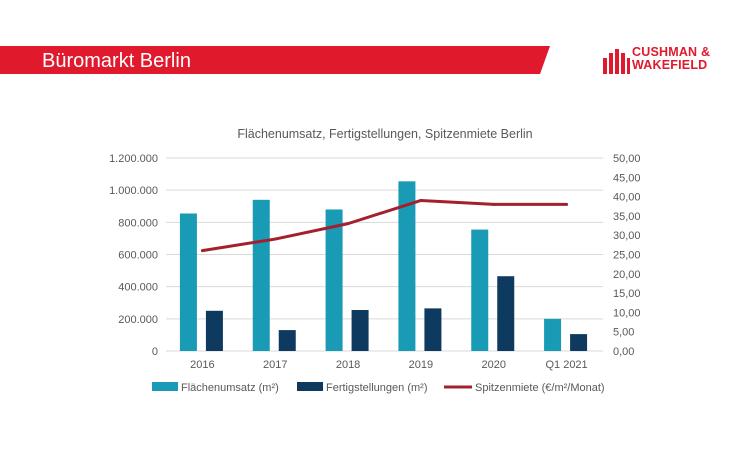 This screenshot has width=750, height=456. I want to click on y-left-tick-label: 200.000, so click(138, 320).